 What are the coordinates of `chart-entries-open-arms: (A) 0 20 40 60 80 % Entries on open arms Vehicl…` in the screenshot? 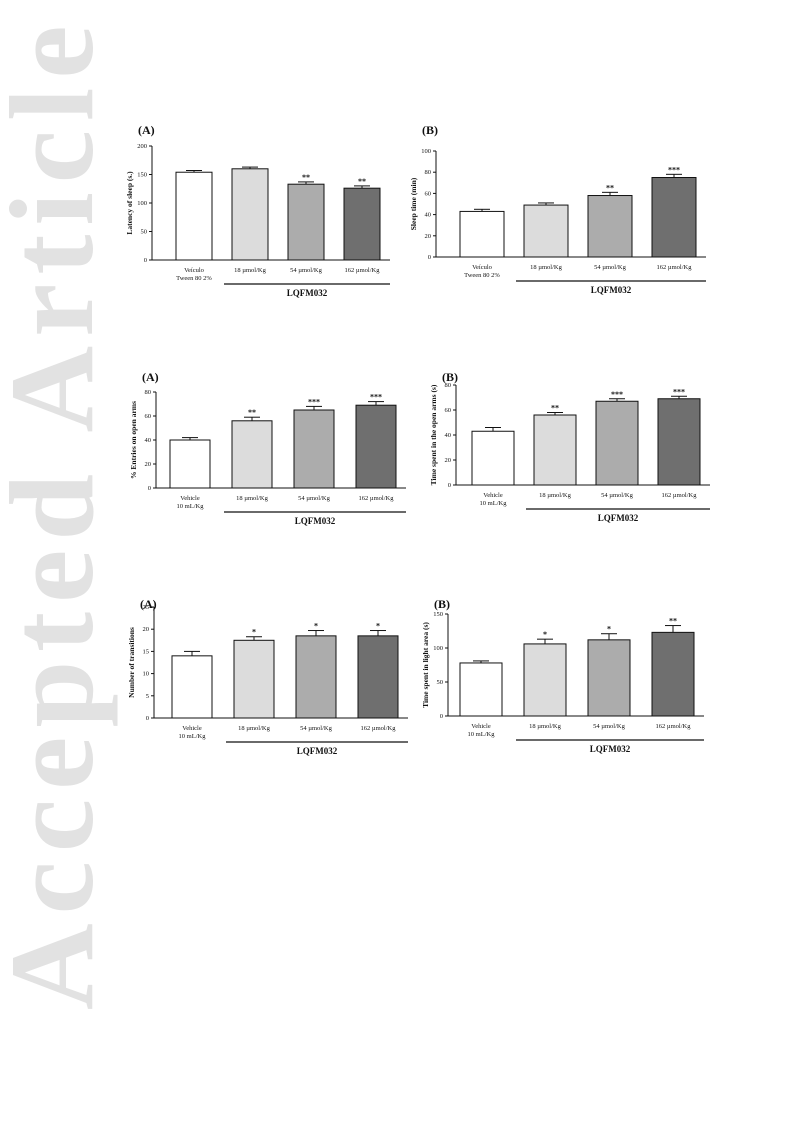 It's located at (263, 447).